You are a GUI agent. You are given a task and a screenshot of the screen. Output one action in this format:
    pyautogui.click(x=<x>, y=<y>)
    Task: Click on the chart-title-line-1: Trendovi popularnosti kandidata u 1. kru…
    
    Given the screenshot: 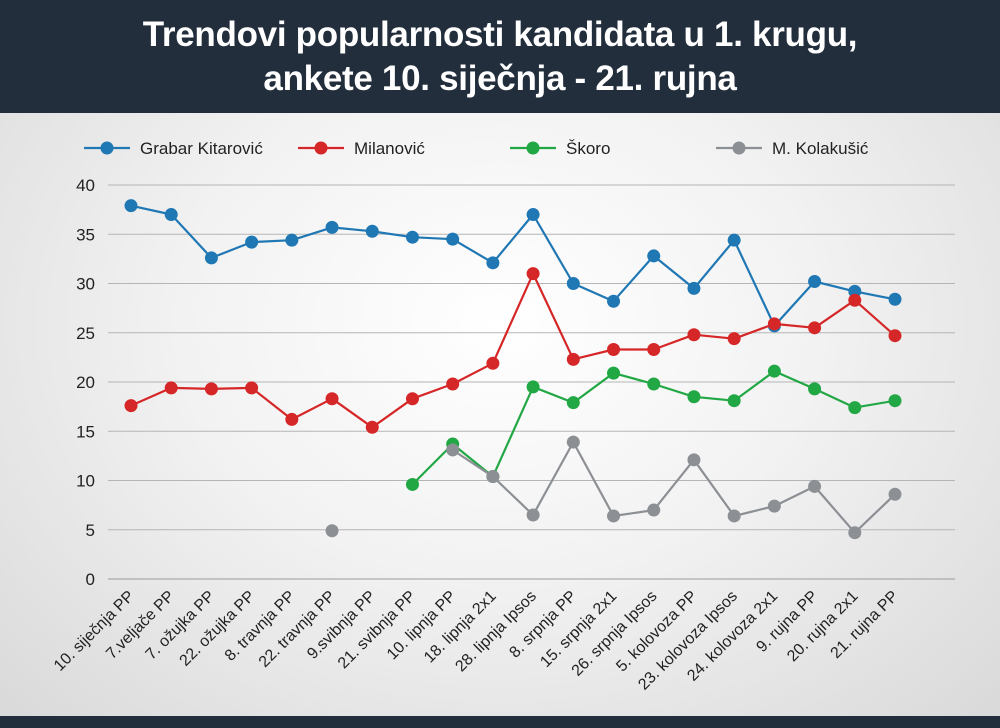 What is the action you would take?
    pyautogui.click(x=500, y=34)
    